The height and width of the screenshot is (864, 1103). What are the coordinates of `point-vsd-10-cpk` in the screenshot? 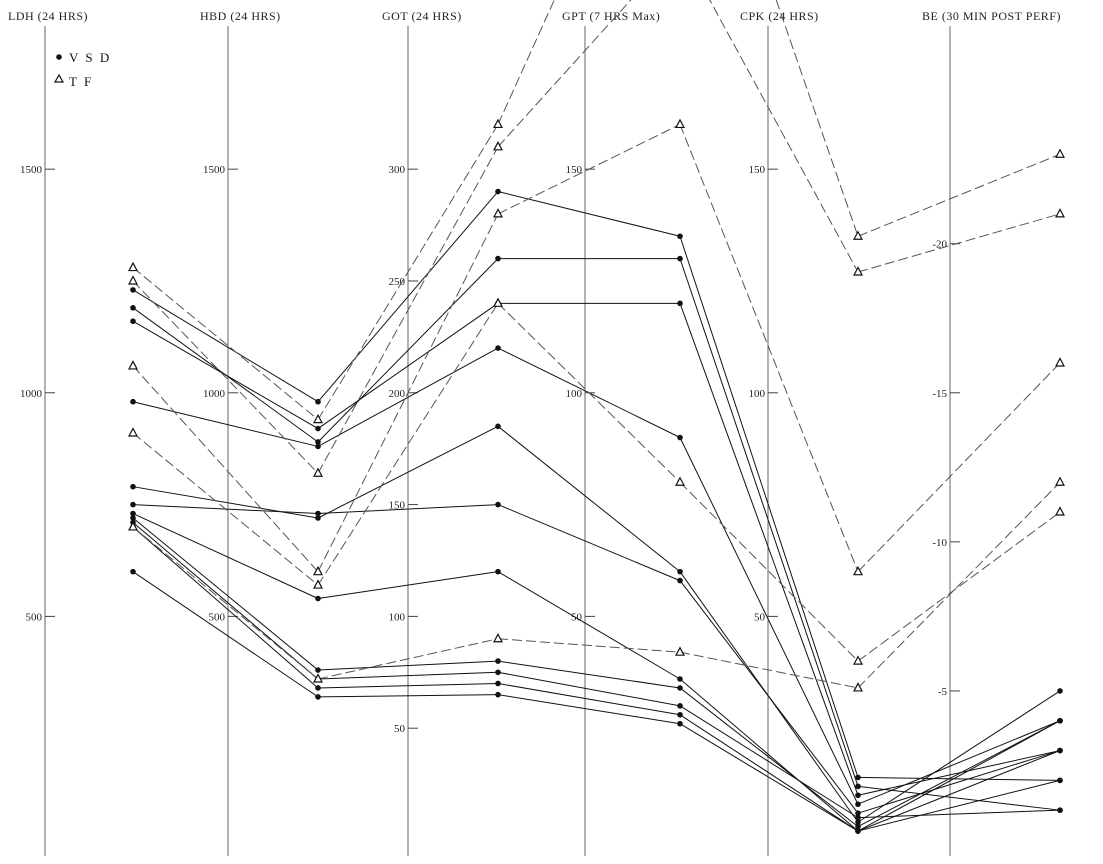 It's located at (858, 831).